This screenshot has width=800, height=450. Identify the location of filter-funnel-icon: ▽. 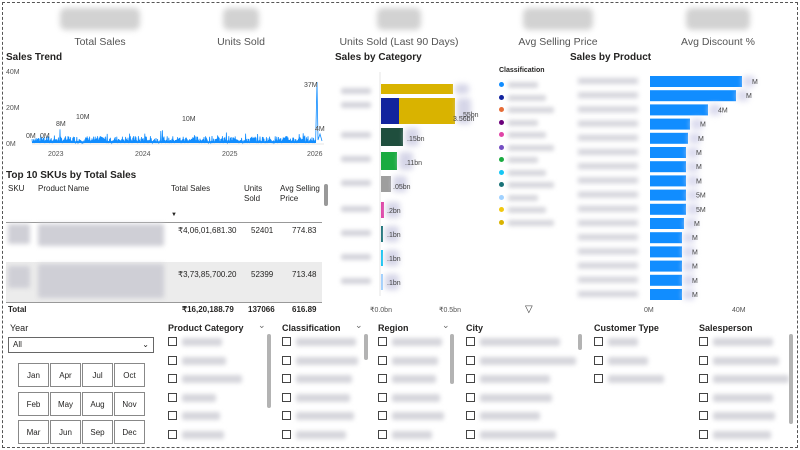
(529, 309).